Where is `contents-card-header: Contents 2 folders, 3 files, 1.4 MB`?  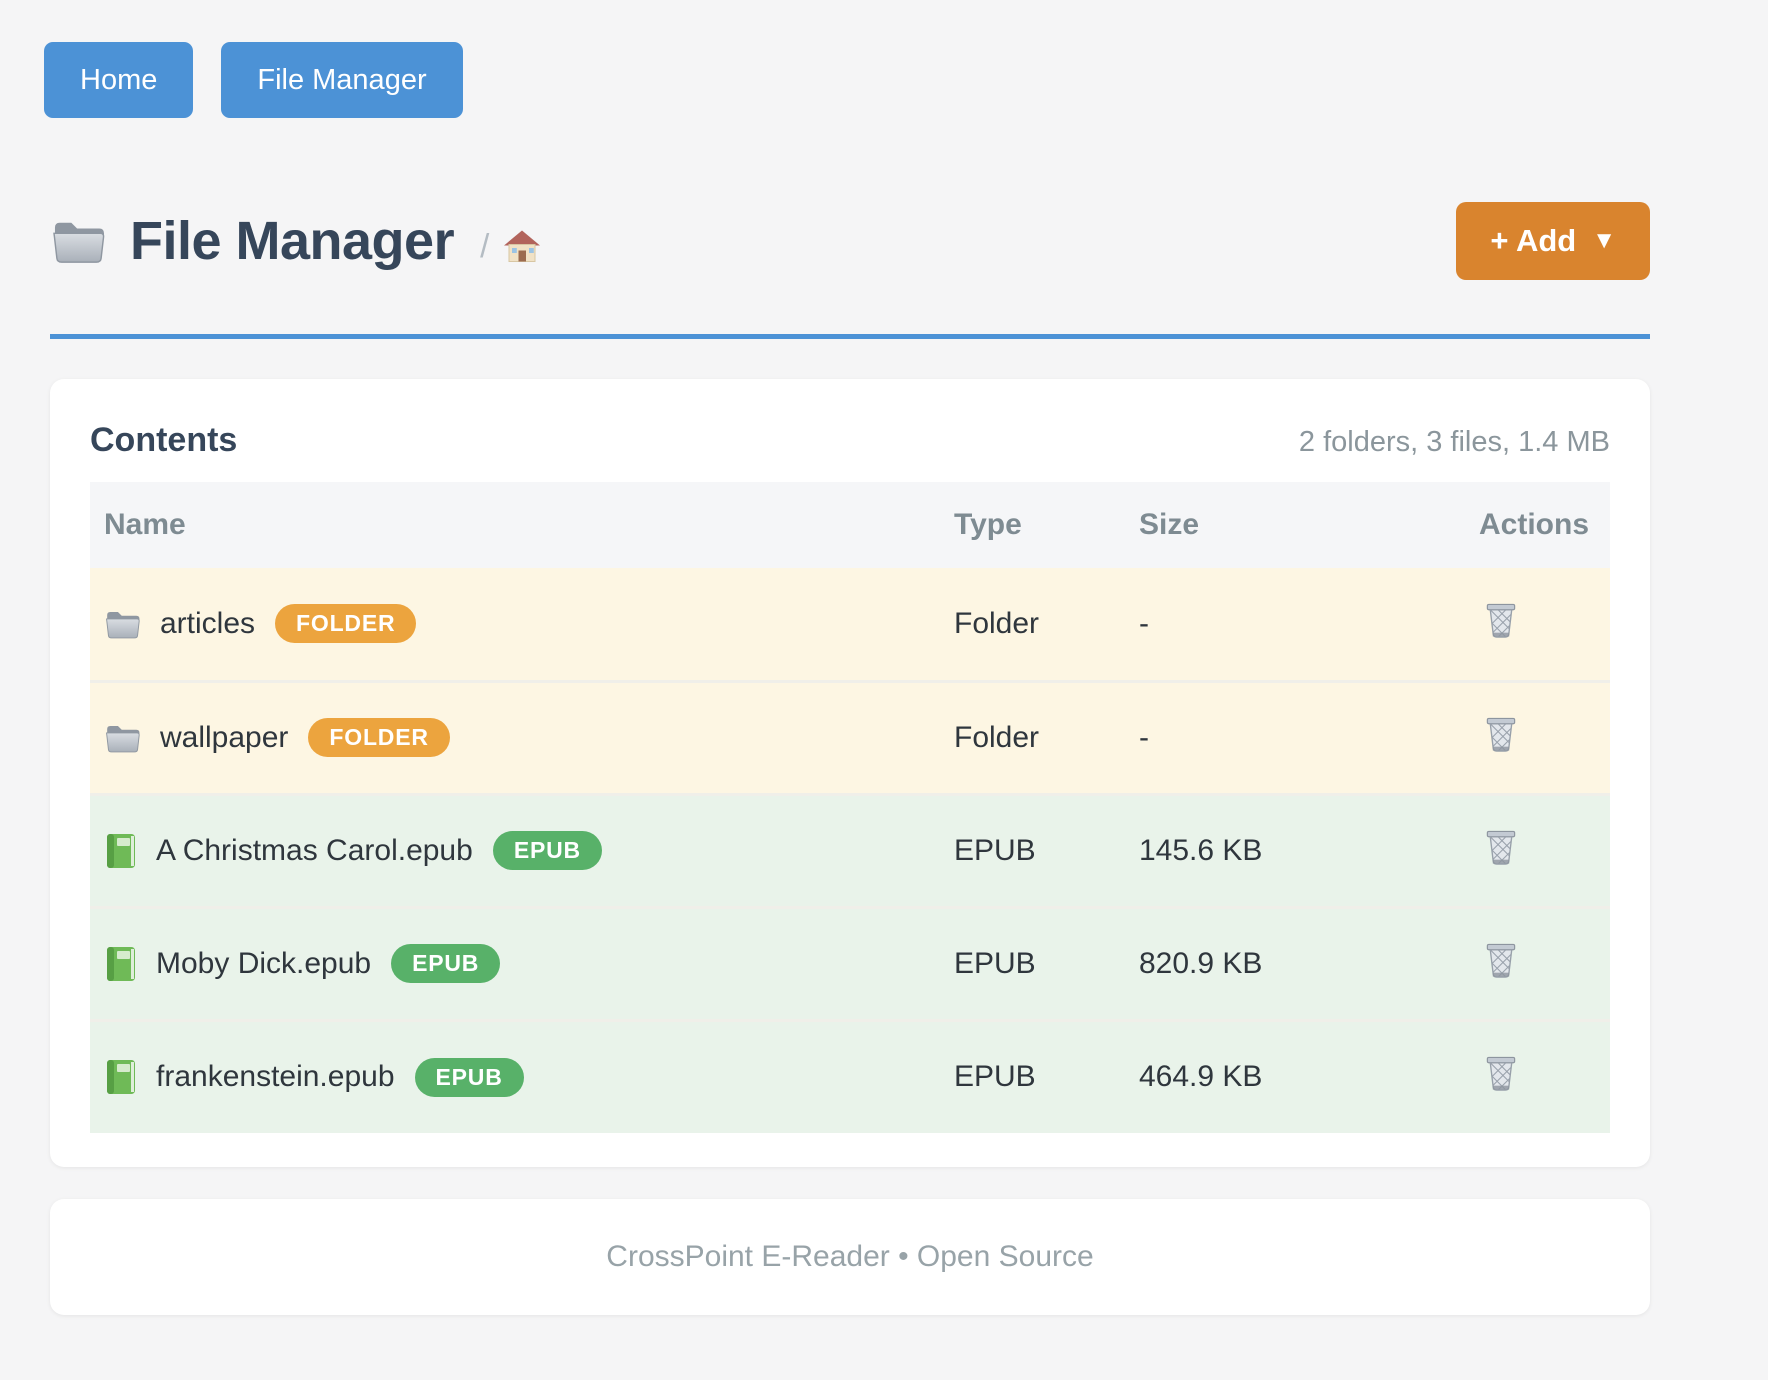
contents-card-header: Contents 2 folders, 3 files, 1.4 MB is located at coordinates (850, 440).